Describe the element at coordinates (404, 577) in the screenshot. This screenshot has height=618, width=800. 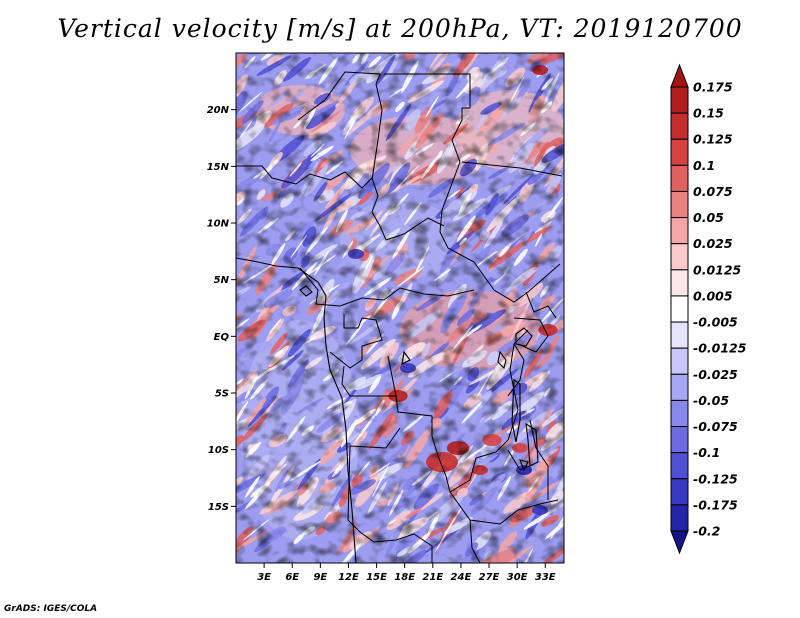
I see `lon-tick-label: 18E` at that location.